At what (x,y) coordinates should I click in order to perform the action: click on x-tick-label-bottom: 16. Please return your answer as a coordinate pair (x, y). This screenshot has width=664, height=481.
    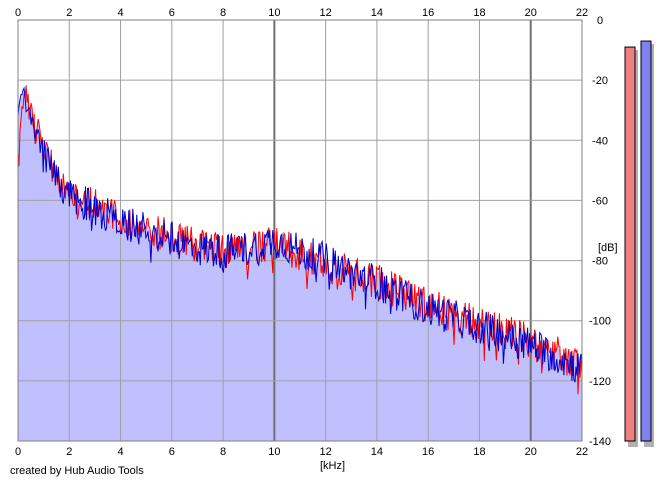
    Looking at the image, I should click on (428, 452).